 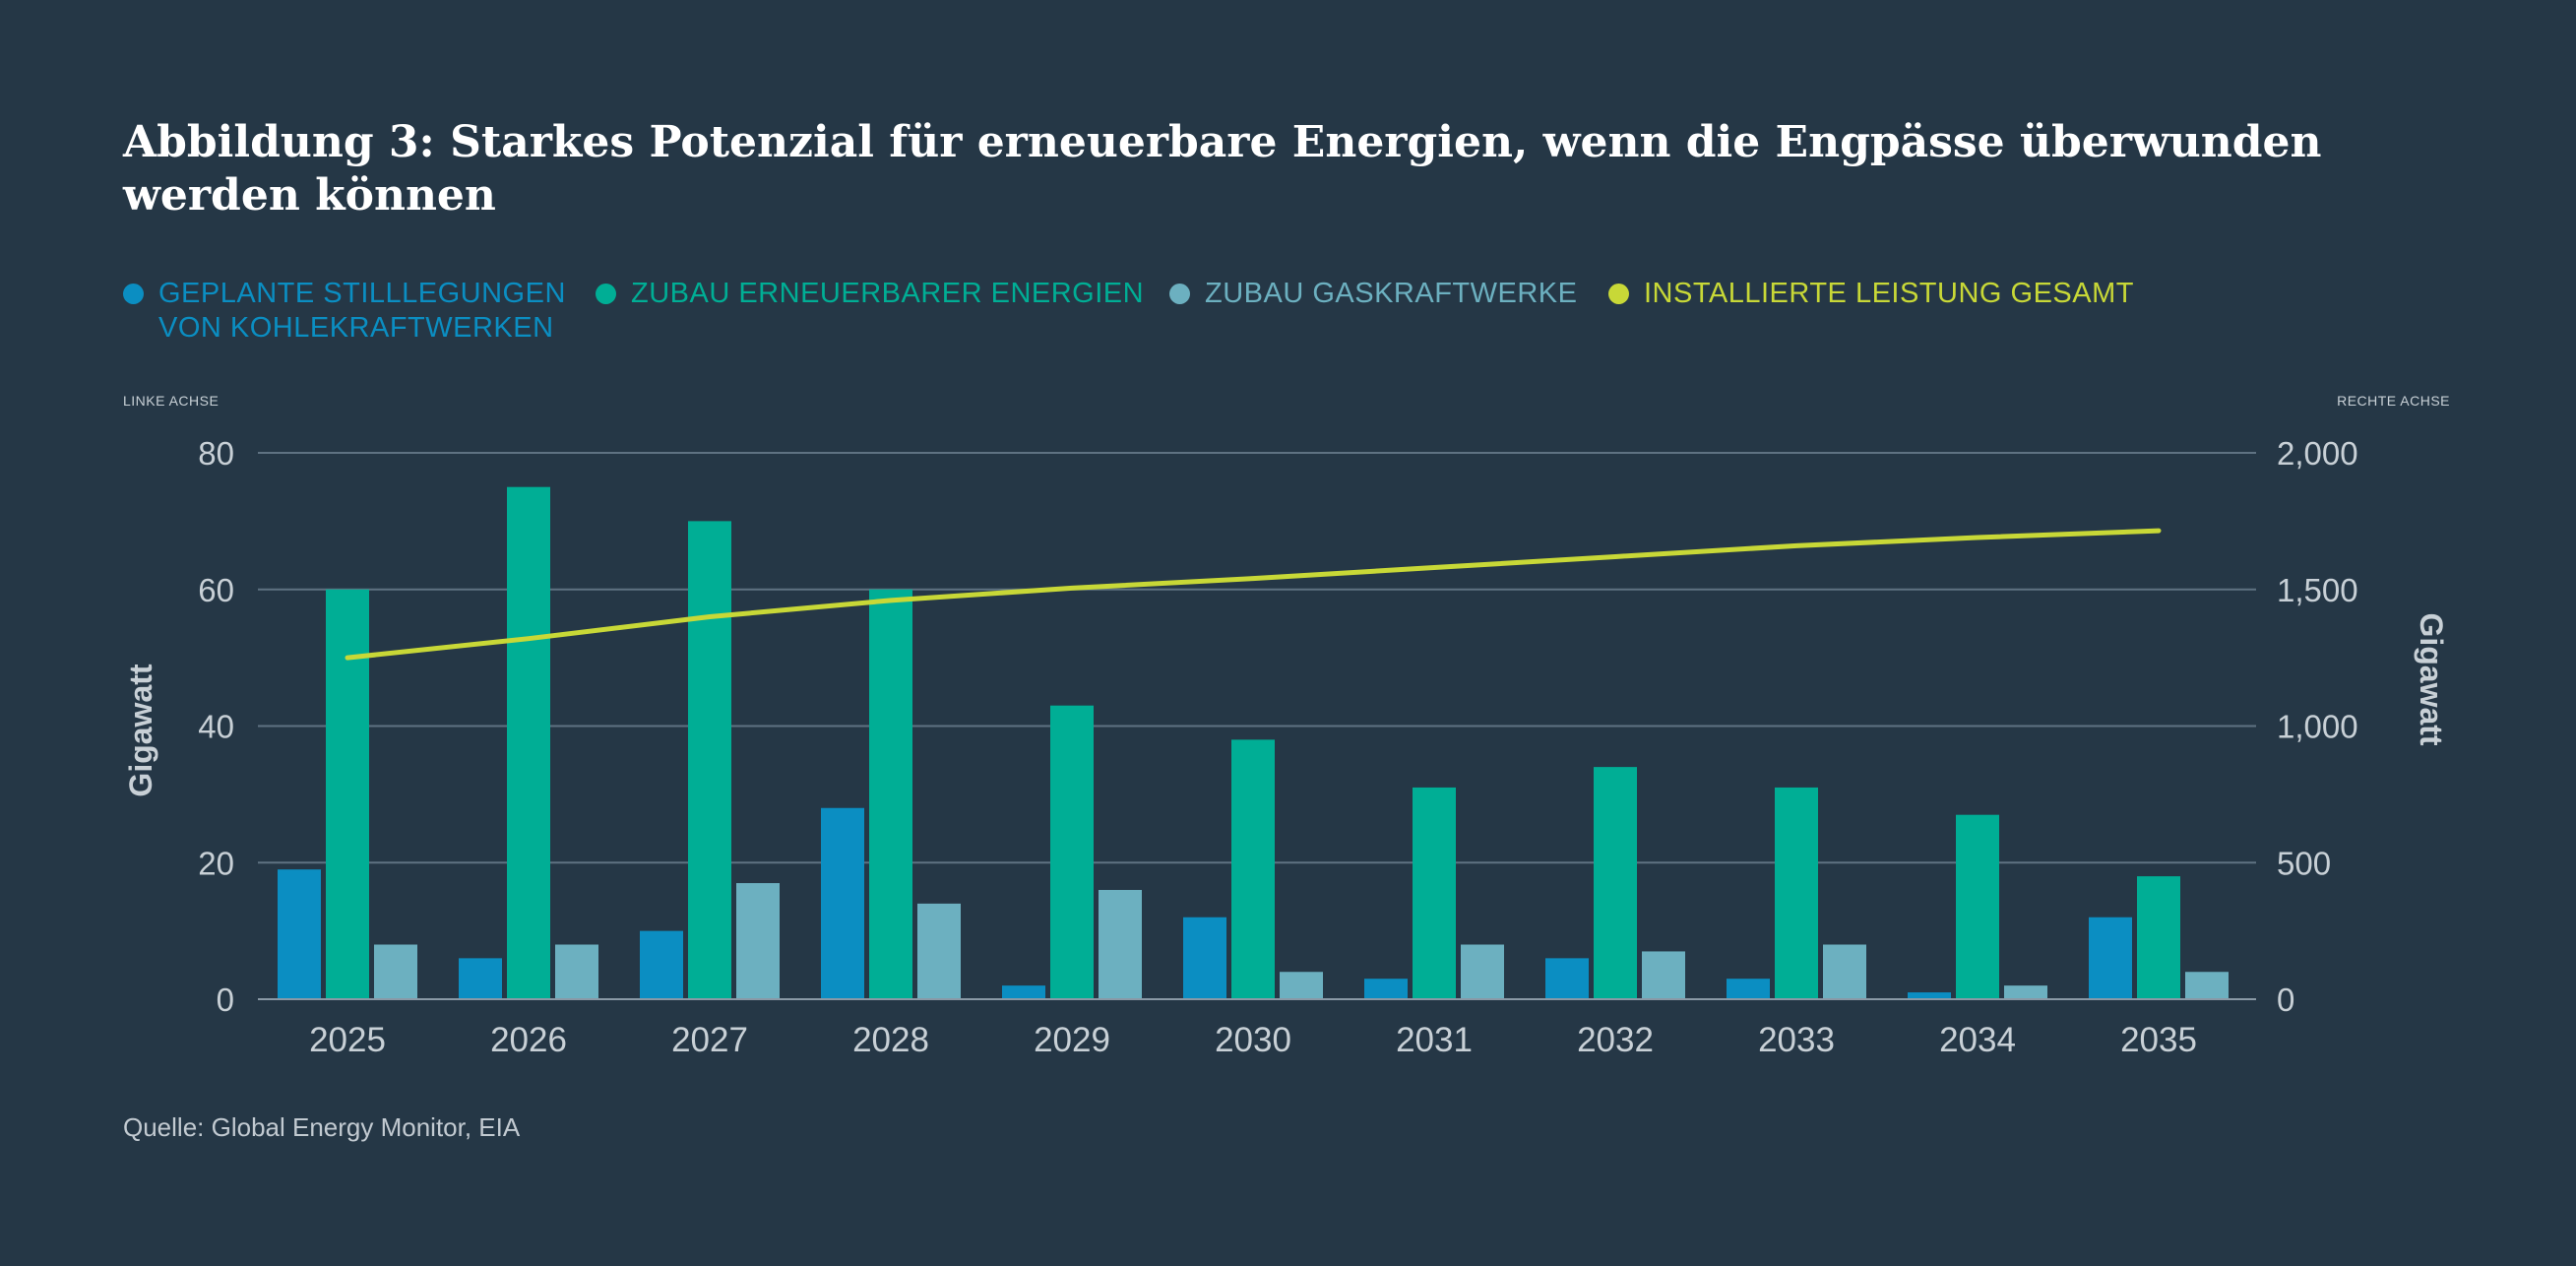 I want to click on y-axis-title-right: Gigawatt, so click(x=2432, y=678).